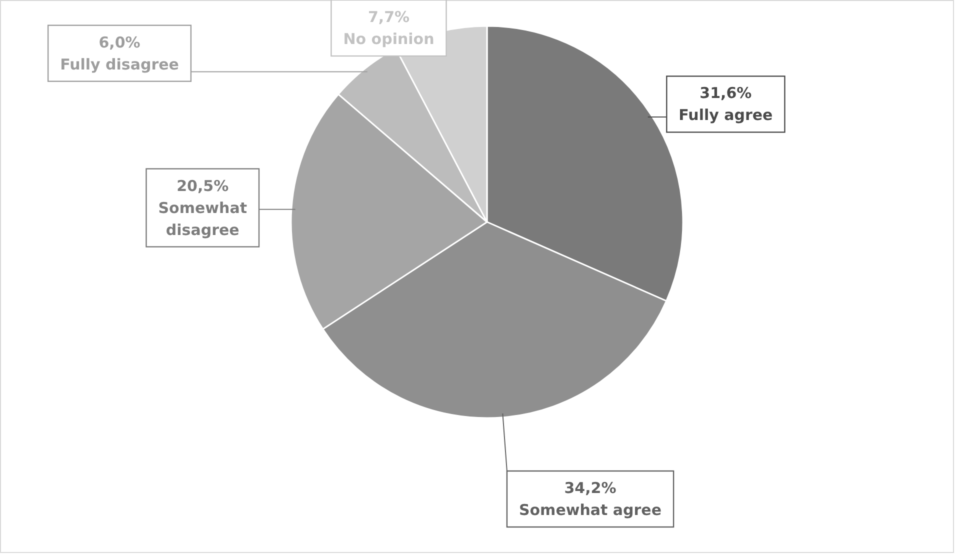 This screenshot has width=955, height=554. Describe the element at coordinates (389, 17) in the screenshot. I see `data-label: 7,7%` at that location.